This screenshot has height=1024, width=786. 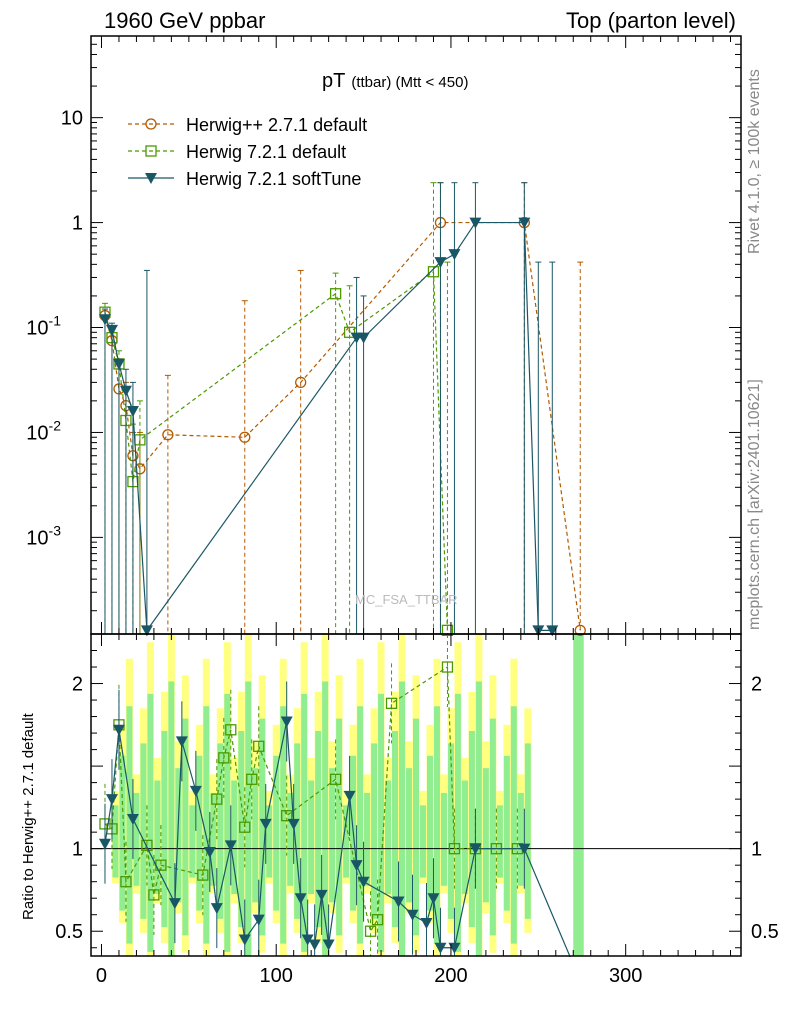 I want to click on watermark: MC_FSA_TTBAR, so click(x=406, y=599).